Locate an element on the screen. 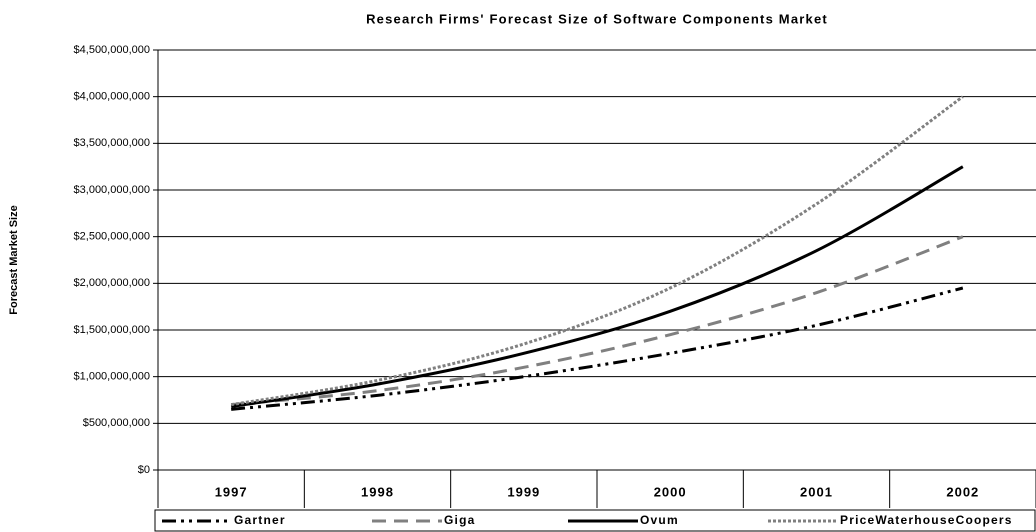 The height and width of the screenshot is (532, 1036). y-tick-label: $4,000,000,000 is located at coordinates (112, 97).